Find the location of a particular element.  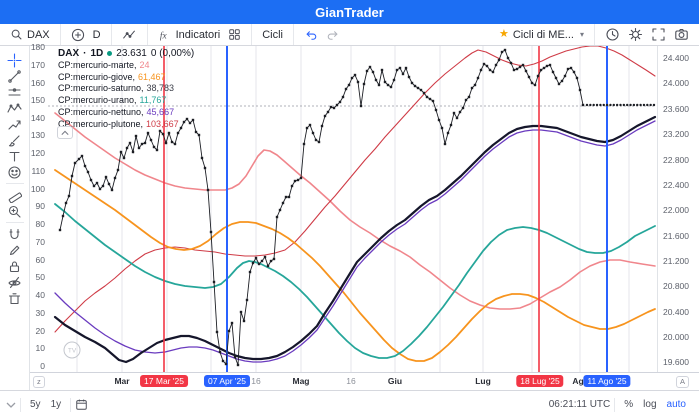

emoji-tool-button is located at coordinates (15, 172).